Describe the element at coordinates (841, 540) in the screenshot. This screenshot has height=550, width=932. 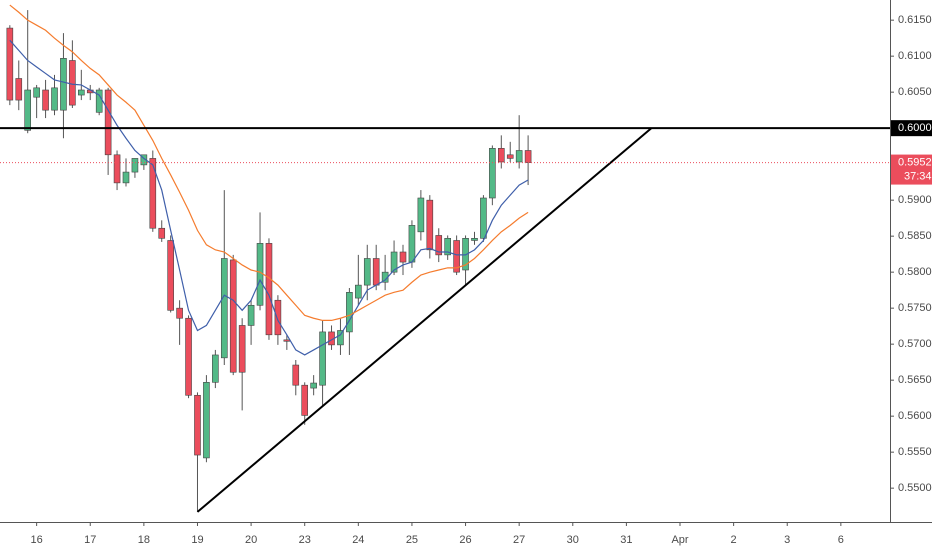
I see `x-tick-label: 6` at that location.